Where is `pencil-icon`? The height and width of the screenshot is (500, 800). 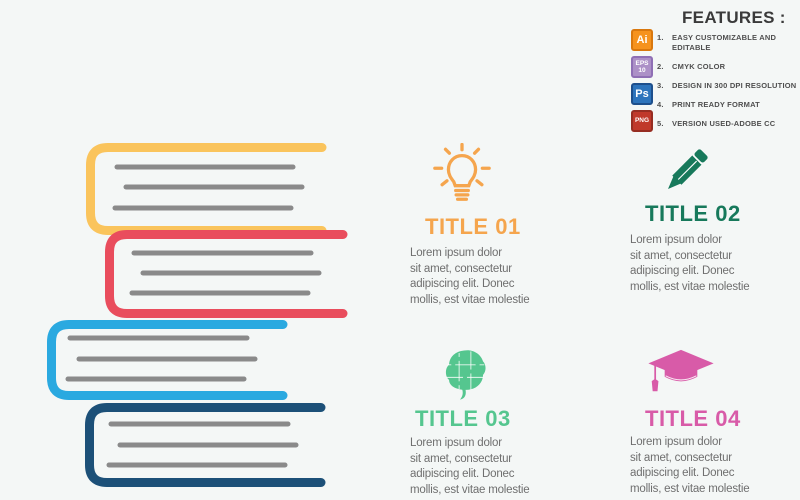 pencil-icon is located at coordinates (721, 170).